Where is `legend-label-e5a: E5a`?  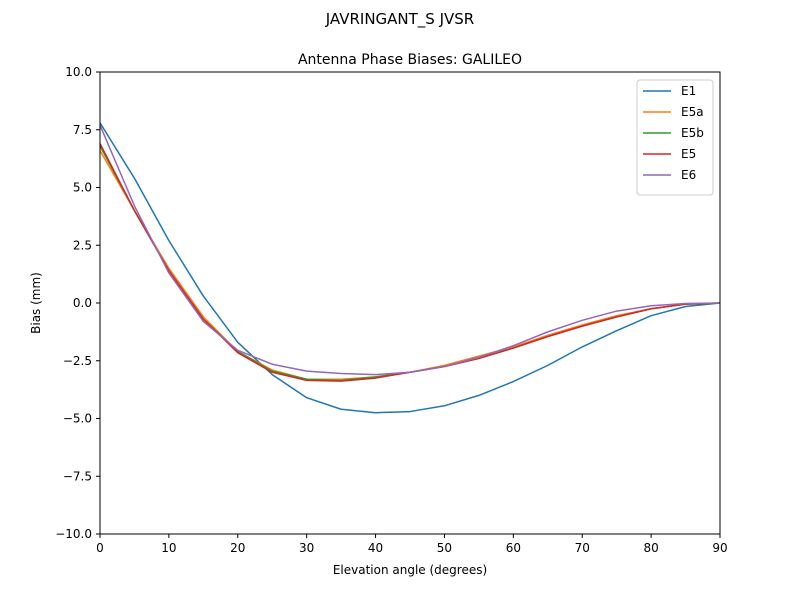
legend-label-e5a: E5a is located at coordinates (692, 112).